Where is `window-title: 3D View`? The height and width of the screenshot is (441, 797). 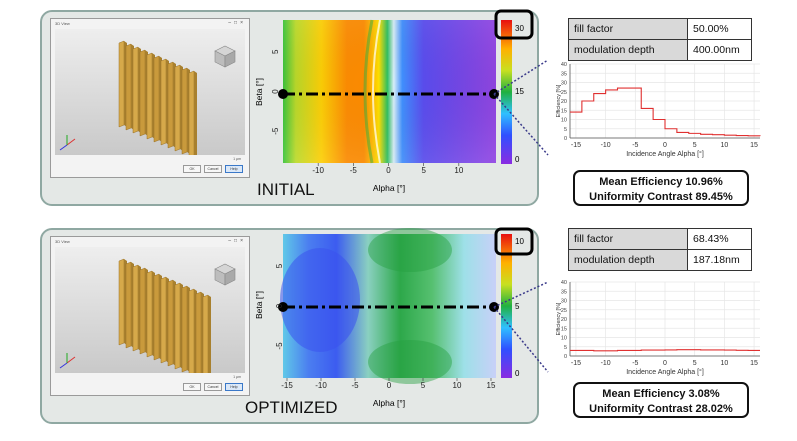 window-title: 3D View is located at coordinates (62, 23).